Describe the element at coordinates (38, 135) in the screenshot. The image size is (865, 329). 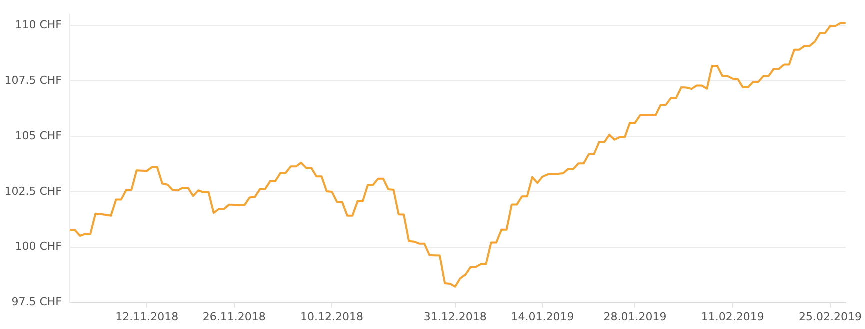
I see `y-tick-label: 105 CHF` at that location.